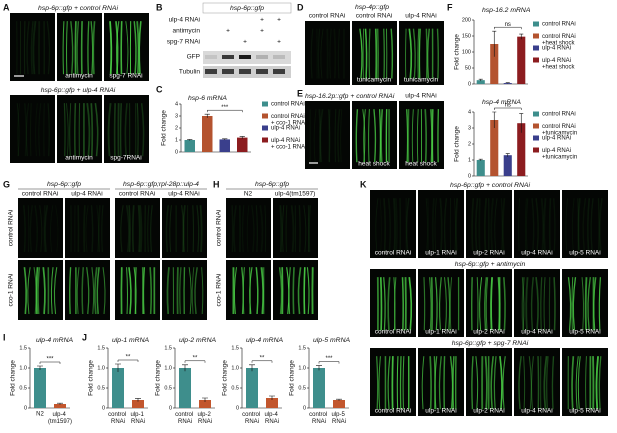 The image size is (617, 433). What do you see at coordinates (189, 72) in the screenshot?
I see `blot-label: Tubulin` at bounding box center [189, 72].